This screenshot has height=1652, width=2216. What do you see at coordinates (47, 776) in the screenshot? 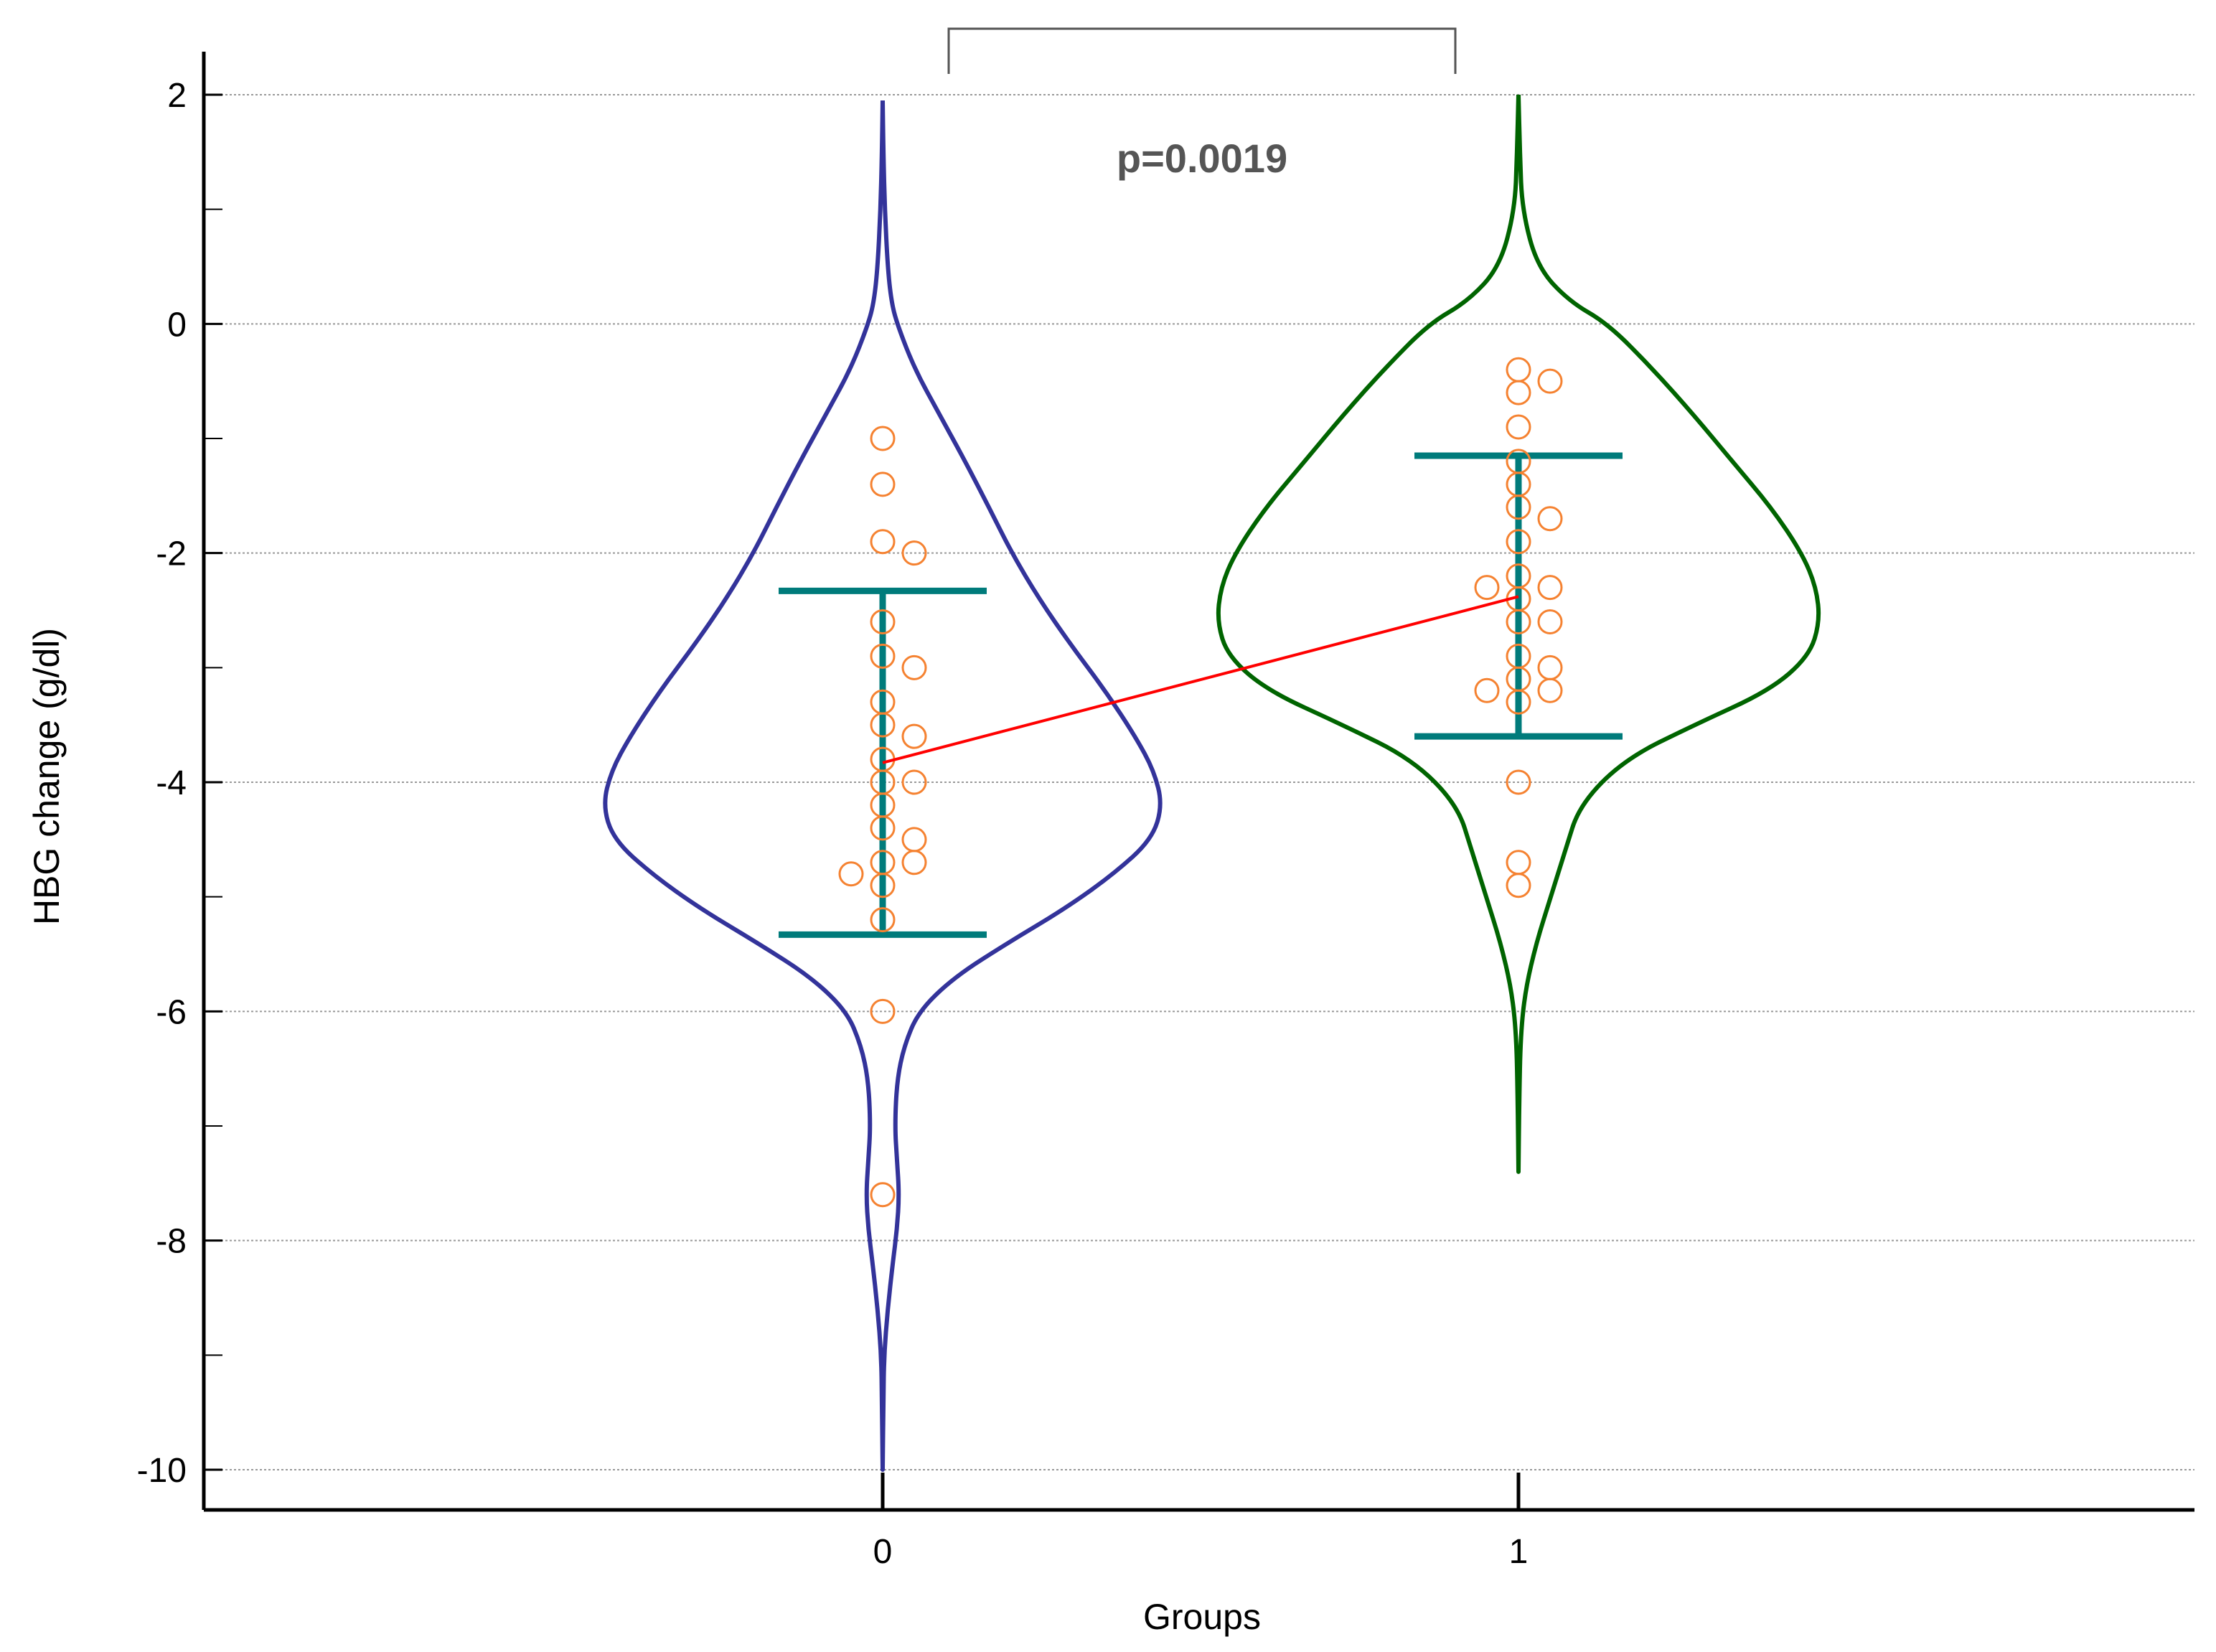
I see `y-axis-title: HBG change (g/dl)` at bounding box center [47, 776].